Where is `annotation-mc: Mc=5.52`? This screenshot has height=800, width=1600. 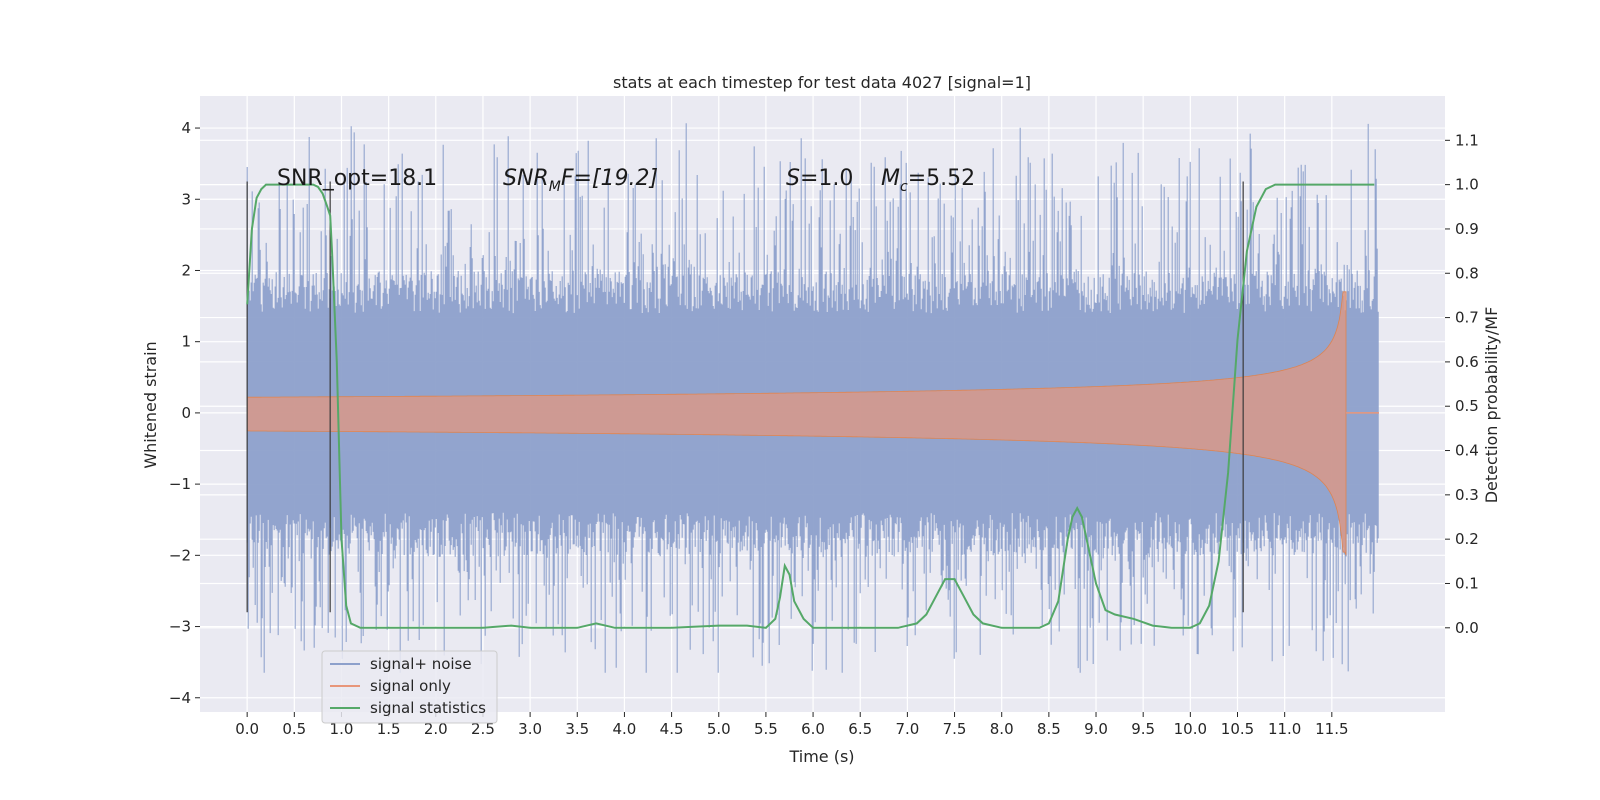
annotation-mc: Mc=5.52 is located at coordinates (928, 180).